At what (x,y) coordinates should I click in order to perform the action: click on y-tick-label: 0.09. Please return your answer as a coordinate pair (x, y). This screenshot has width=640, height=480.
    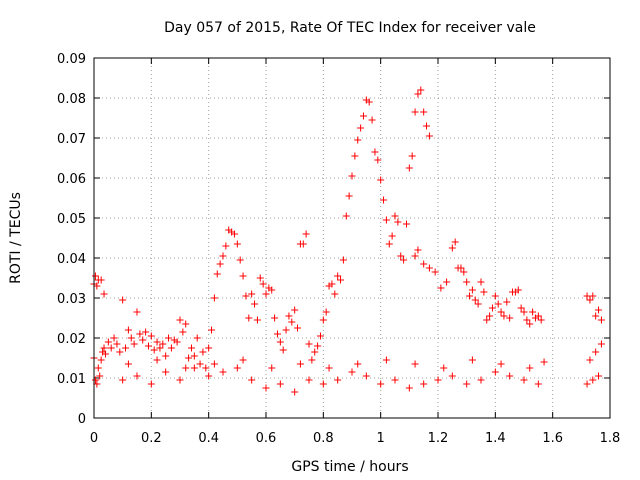
    Looking at the image, I should click on (71, 59).